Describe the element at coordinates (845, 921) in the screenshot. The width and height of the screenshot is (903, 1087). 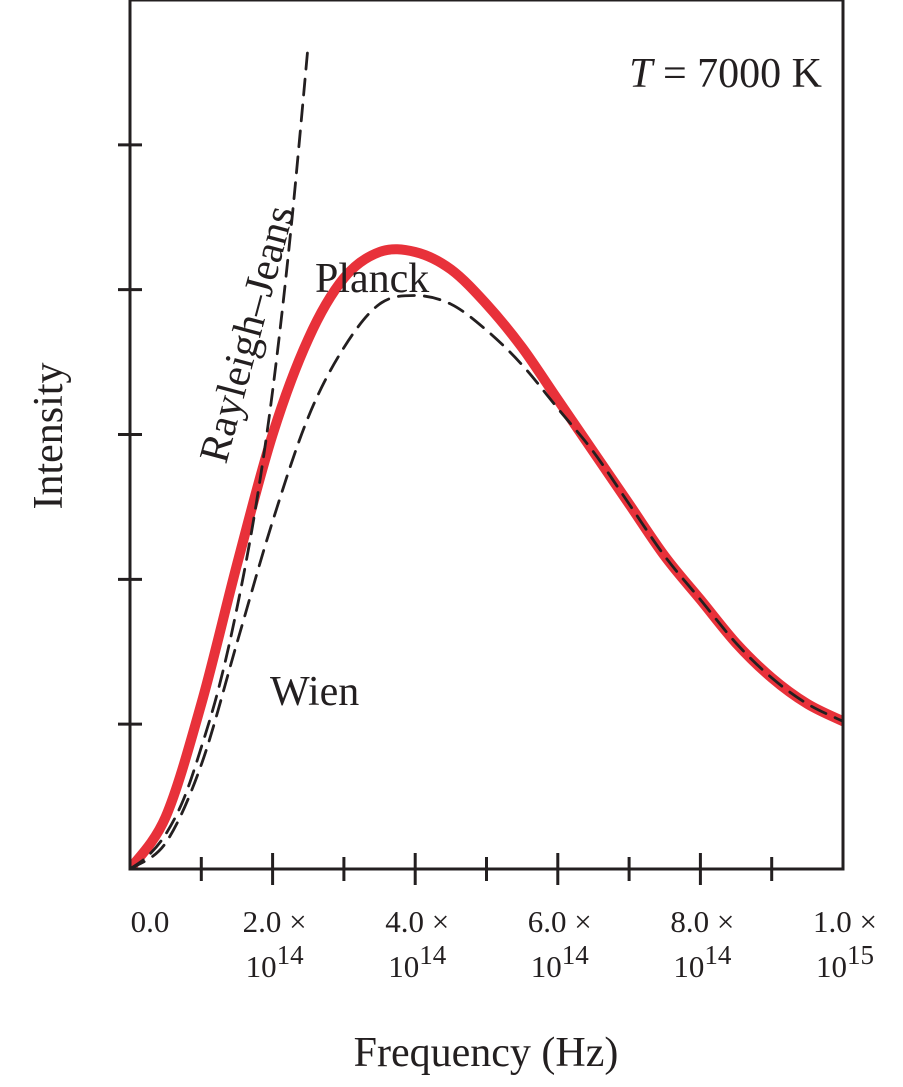
I see `x-tick-label-5: 1.0 ×` at that location.